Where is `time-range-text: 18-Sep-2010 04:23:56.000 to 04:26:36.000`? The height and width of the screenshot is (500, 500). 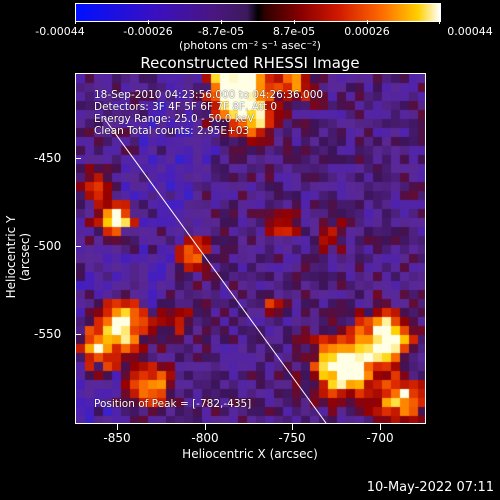
time-range-text: 18-Sep-2010 04:23:56.000 to 04:26:36.000 is located at coordinates (209, 95).